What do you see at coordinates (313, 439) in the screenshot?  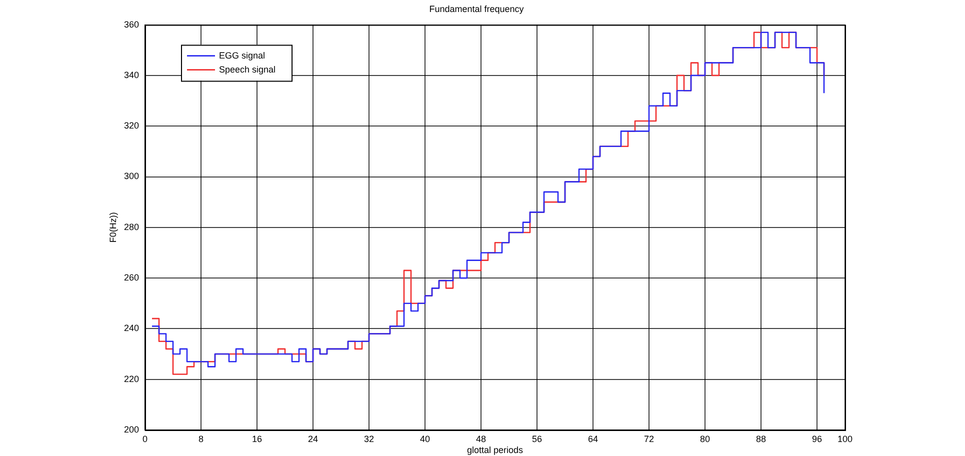 I see `x-tick-label: 24` at bounding box center [313, 439].